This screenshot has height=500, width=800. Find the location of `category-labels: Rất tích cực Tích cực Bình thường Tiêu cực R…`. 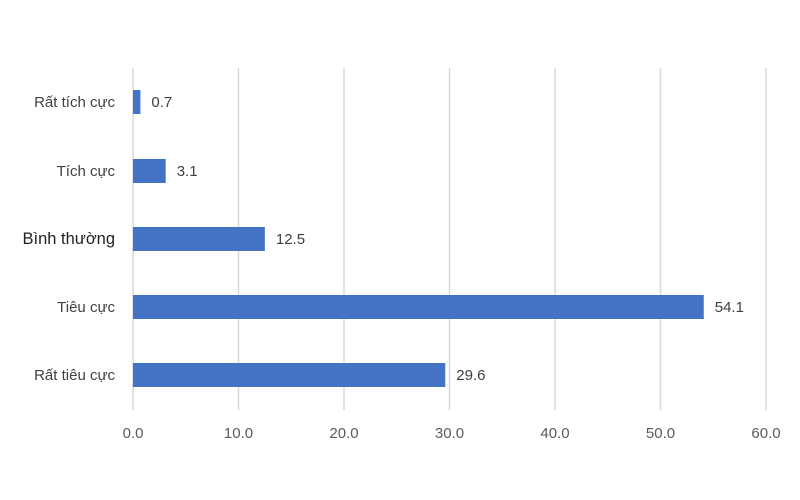

category-labels: Rất tích cực Tích cực Bình thường Tiêu cực R… is located at coordinates (68, 239).